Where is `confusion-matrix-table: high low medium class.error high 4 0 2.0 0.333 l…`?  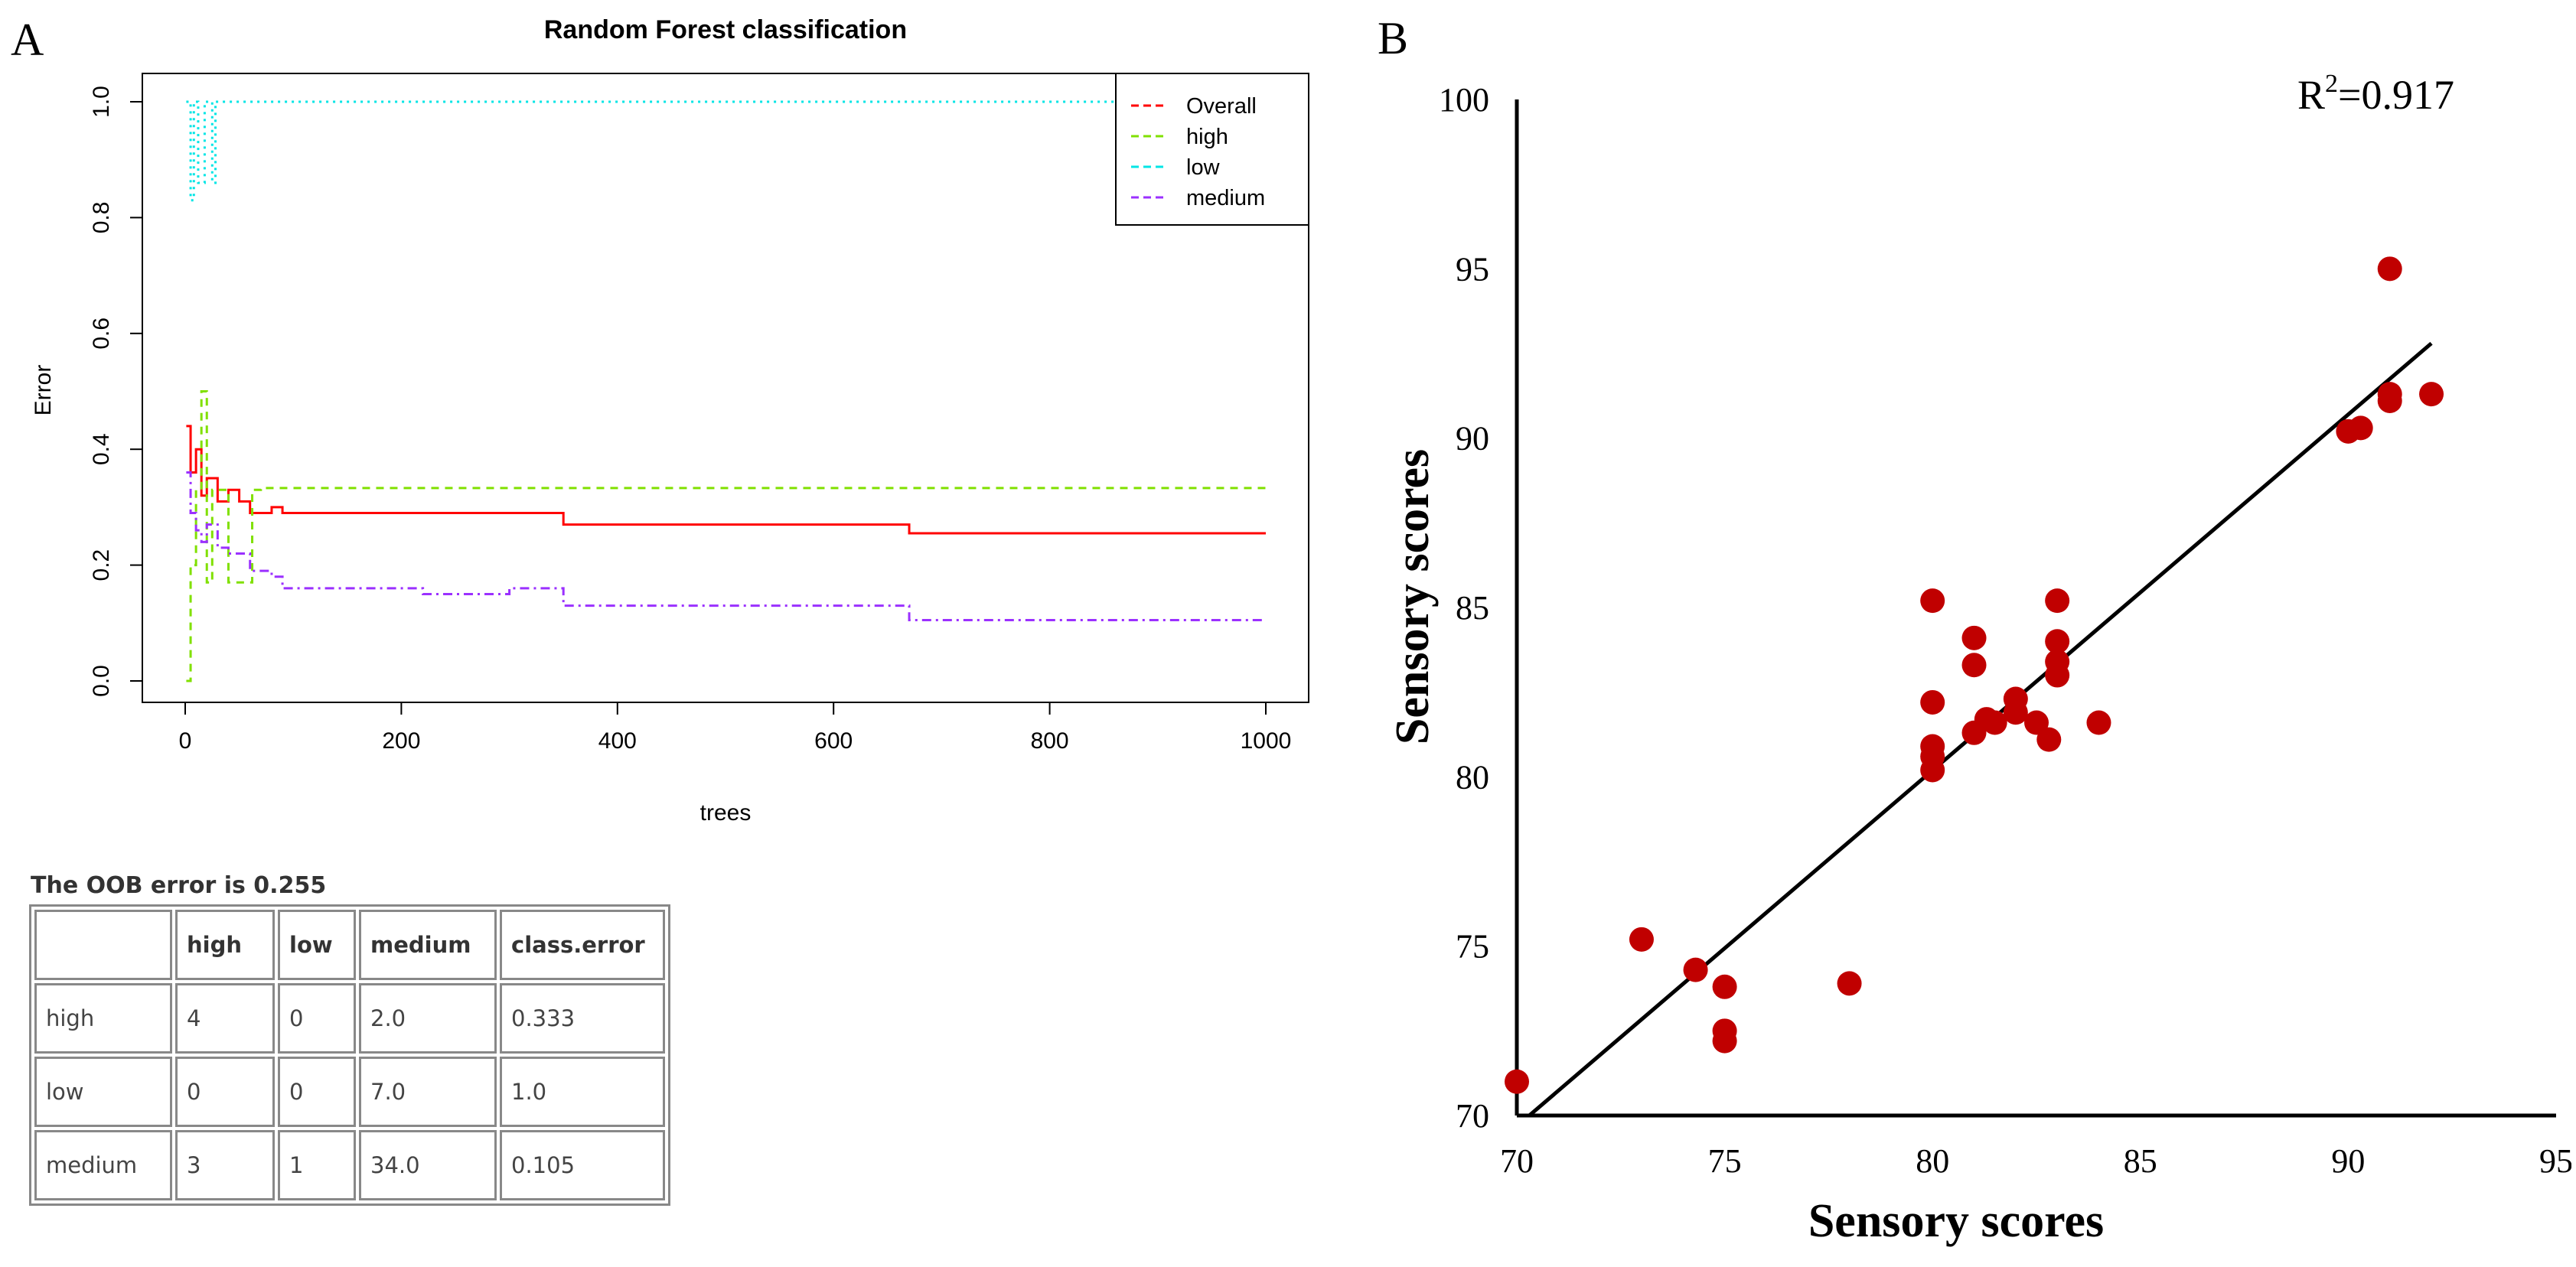
confusion-matrix-table: high low medium class.error high 4 0 2.0 0.333 l… is located at coordinates (349, 1055).